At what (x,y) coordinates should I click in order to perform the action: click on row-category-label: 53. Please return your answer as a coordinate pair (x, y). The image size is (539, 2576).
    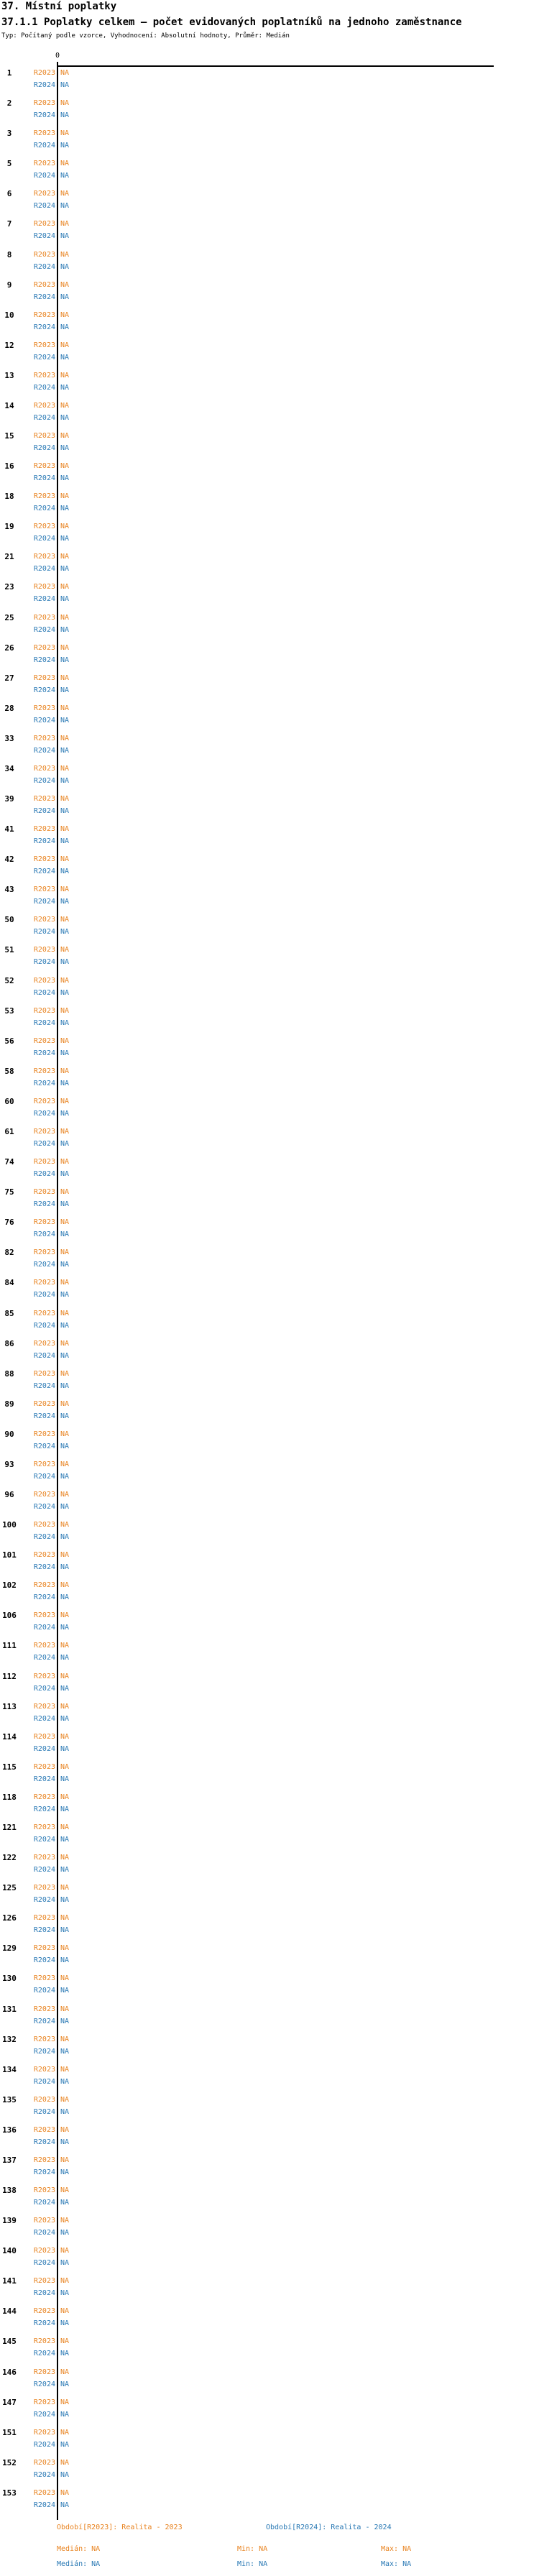
    Looking at the image, I should click on (9, 1011).